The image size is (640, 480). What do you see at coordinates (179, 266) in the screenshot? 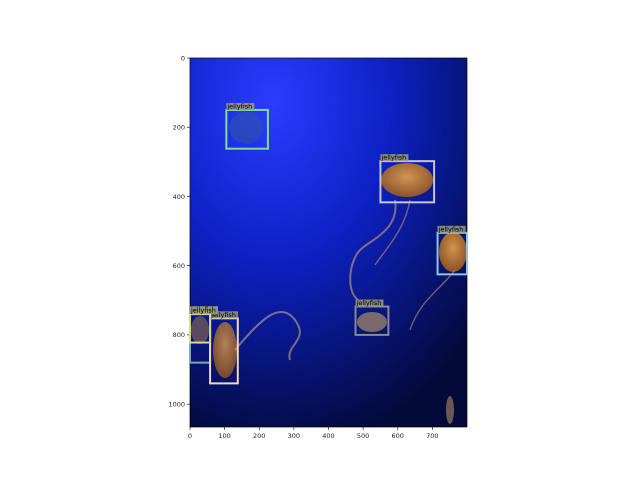
I see `y-tick-label: 600` at bounding box center [179, 266].